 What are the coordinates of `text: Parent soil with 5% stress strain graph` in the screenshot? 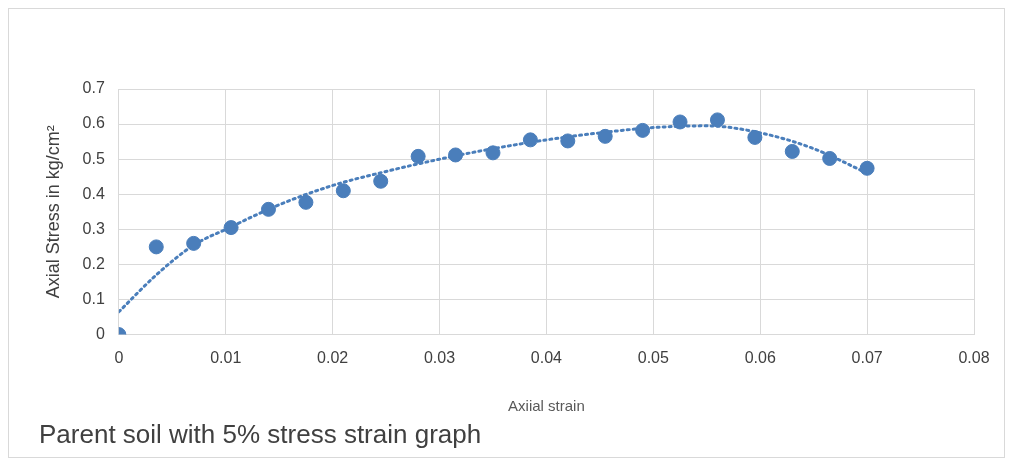 It's located at (260, 433).